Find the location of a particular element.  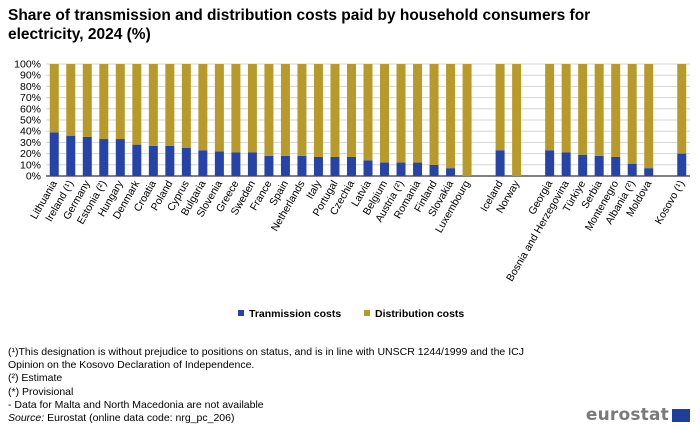

eurostat-logo: eurostat is located at coordinates (638, 415).